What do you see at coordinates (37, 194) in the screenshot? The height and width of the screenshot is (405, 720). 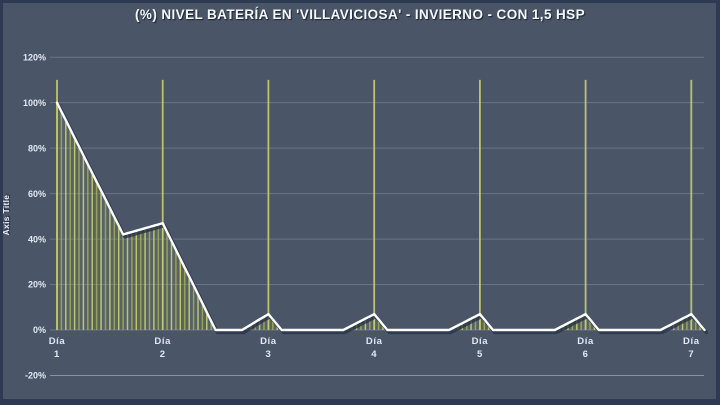 I see `y-tick-label: 60%` at bounding box center [37, 194].